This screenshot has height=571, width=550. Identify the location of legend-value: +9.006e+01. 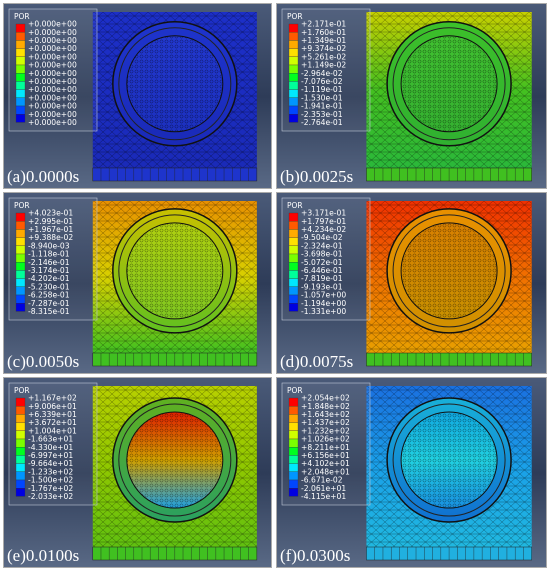
(52, 406).